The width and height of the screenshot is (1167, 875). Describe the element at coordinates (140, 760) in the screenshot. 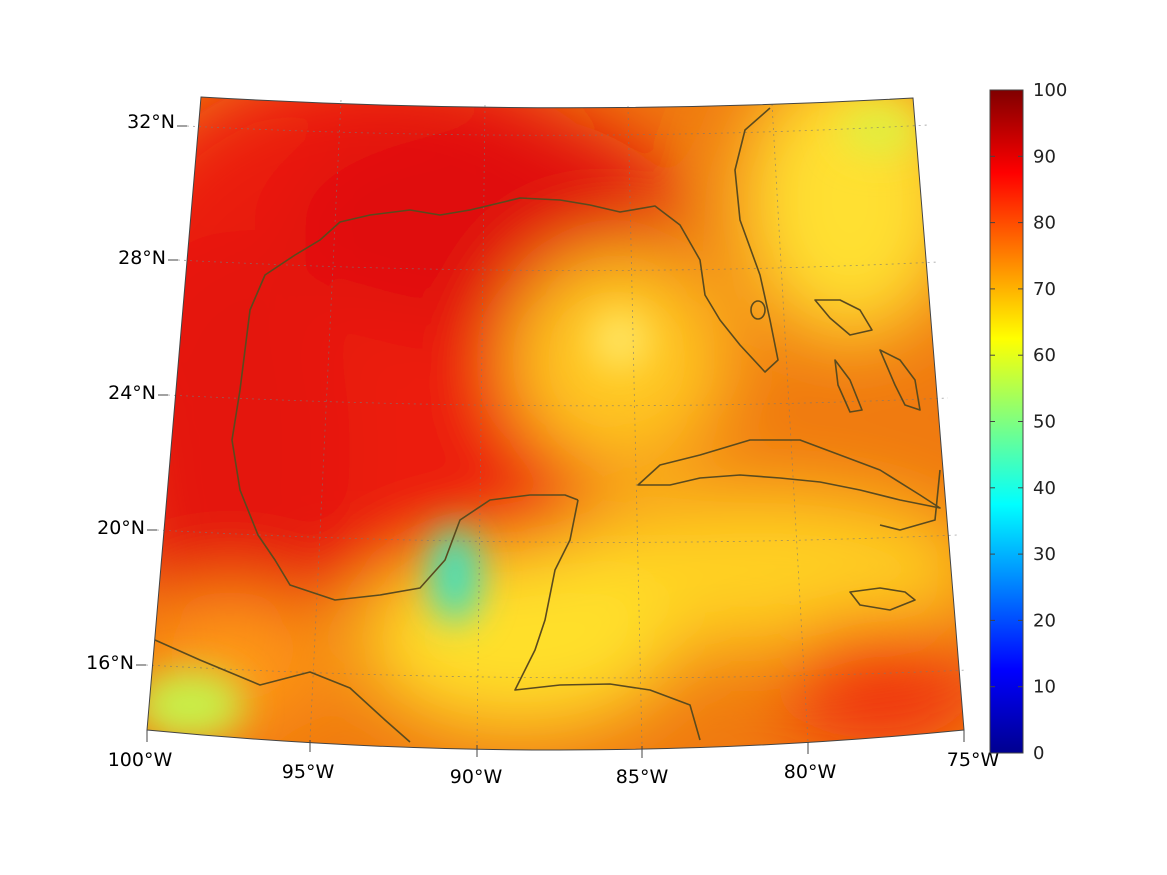

I see `lon-tick-label: 100°W` at that location.